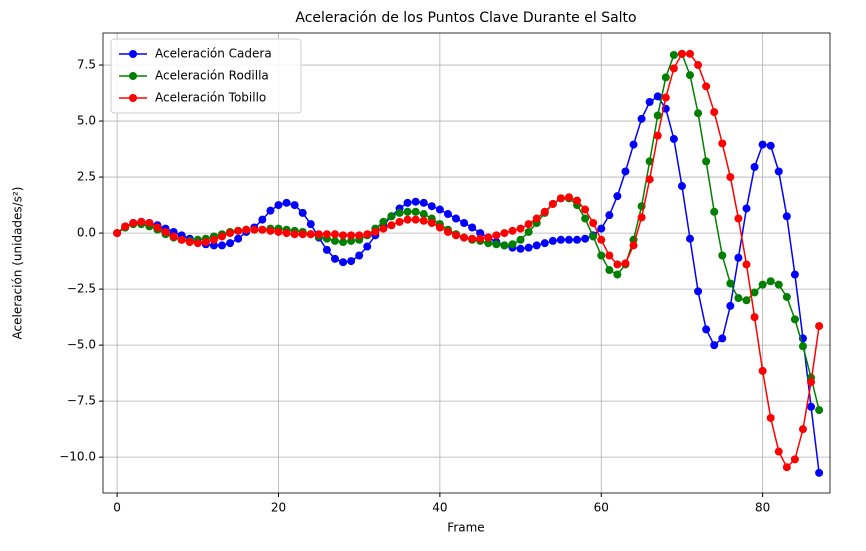 The width and height of the screenshot is (866, 551). Describe the element at coordinates (439, 508) in the screenshot. I see `x-tick-label: 40` at that location.